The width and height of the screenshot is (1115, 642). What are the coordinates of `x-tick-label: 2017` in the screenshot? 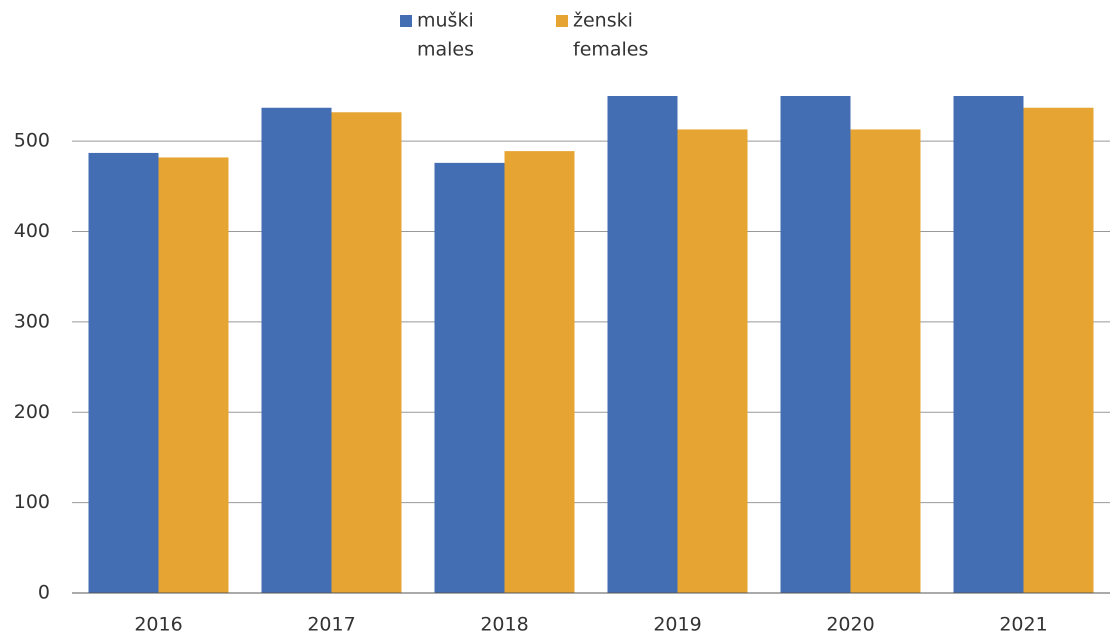 It's located at (331, 625).